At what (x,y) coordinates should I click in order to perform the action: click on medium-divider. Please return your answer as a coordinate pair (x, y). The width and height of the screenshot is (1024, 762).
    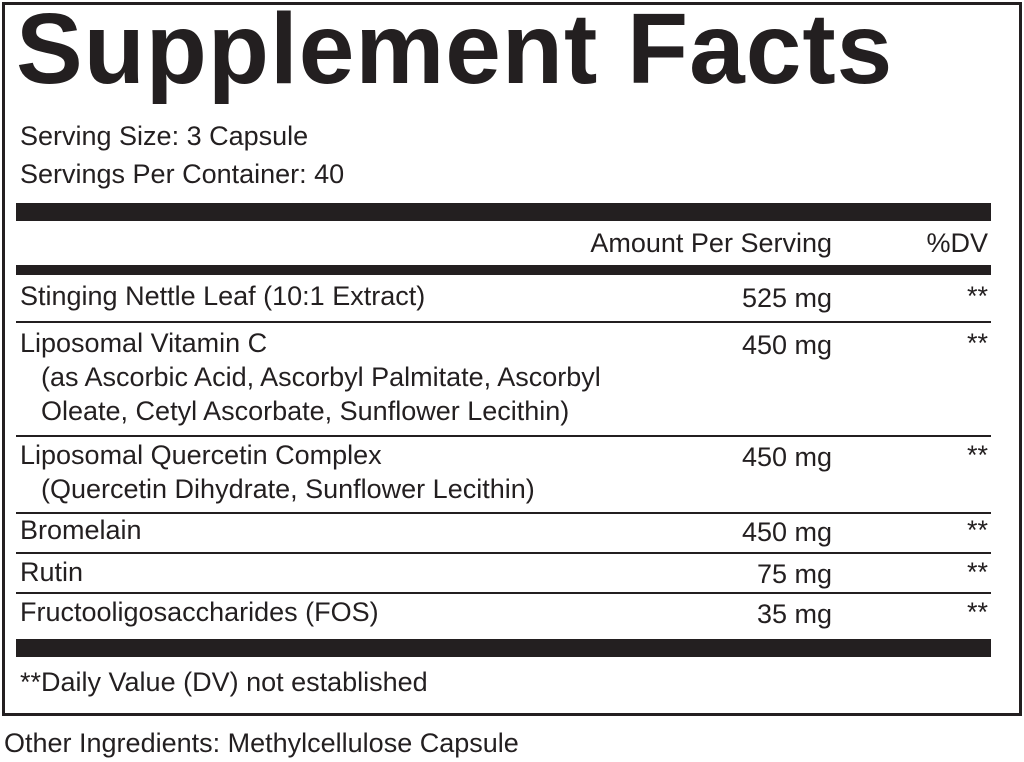
    Looking at the image, I should click on (503, 270).